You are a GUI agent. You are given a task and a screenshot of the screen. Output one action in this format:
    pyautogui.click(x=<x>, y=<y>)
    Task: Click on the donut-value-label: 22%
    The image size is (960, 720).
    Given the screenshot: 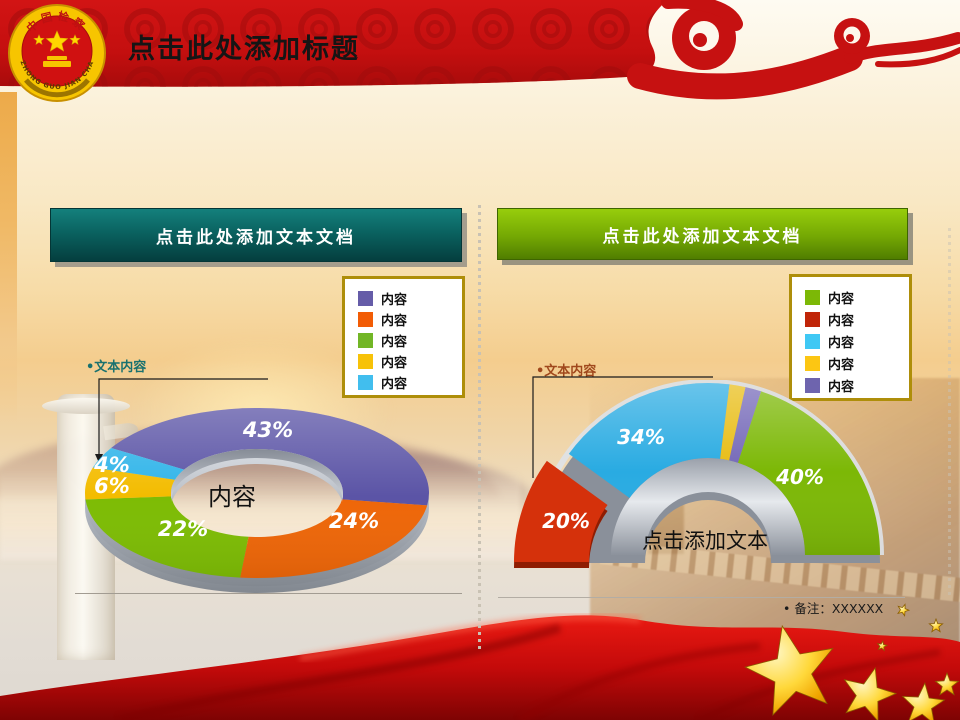 What is the action you would take?
    pyautogui.click(x=183, y=529)
    